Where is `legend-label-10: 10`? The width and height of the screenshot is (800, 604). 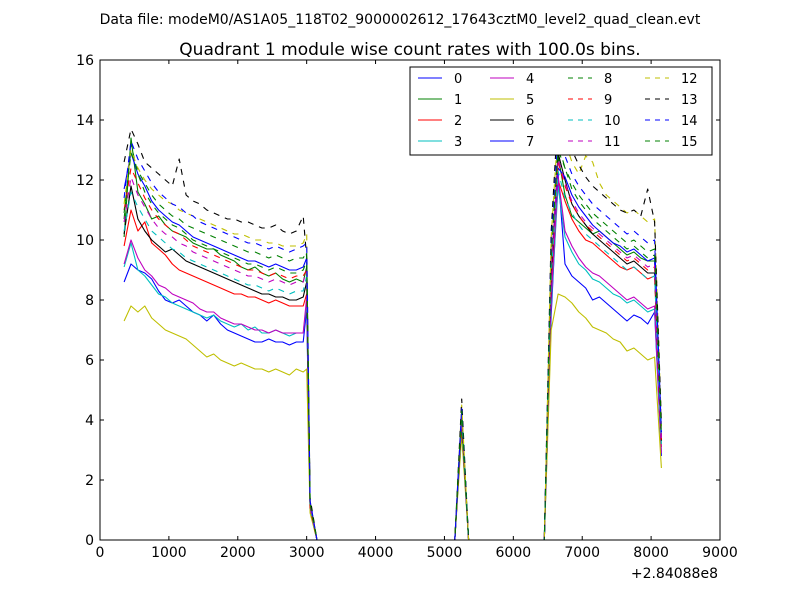
legend-label-10: 10 is located at coordinates (612, 121).